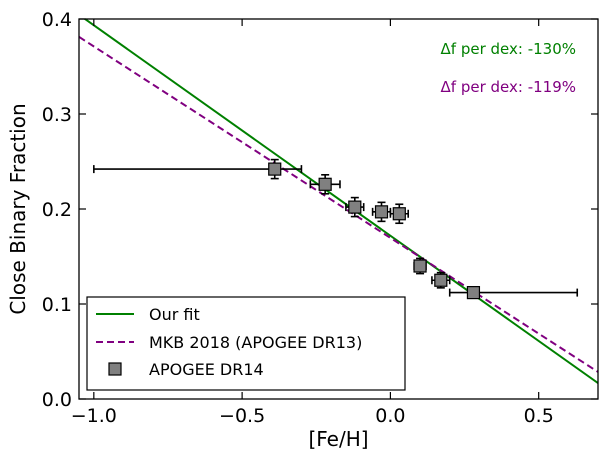 This screenshot has height=452, width=599. Describe the element at coordinates (206, 369) in the screenshot. I see `legend-label-apogee: APOGEE DR14` at that location.